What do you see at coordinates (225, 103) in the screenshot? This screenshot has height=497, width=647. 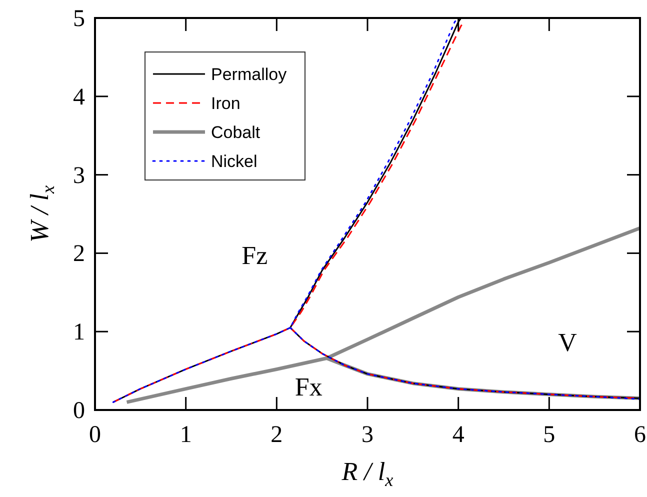 I see `legend-label: Iron` at bounding box center [225, 103].